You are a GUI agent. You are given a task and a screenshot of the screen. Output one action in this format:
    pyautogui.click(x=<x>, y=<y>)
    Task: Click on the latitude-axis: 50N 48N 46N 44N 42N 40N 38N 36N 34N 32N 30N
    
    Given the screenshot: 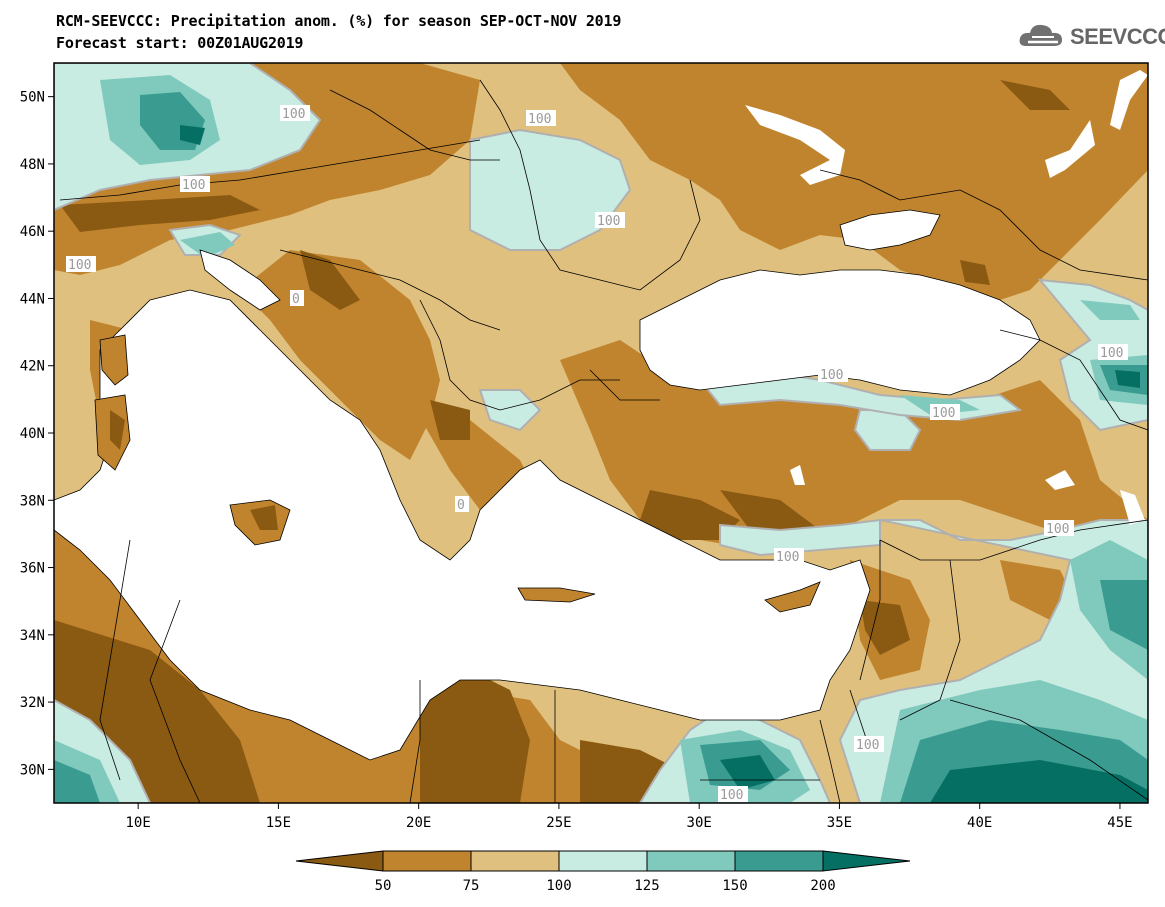 What is the action you would take?
    pyautogui.click(x=37, y=434)
    